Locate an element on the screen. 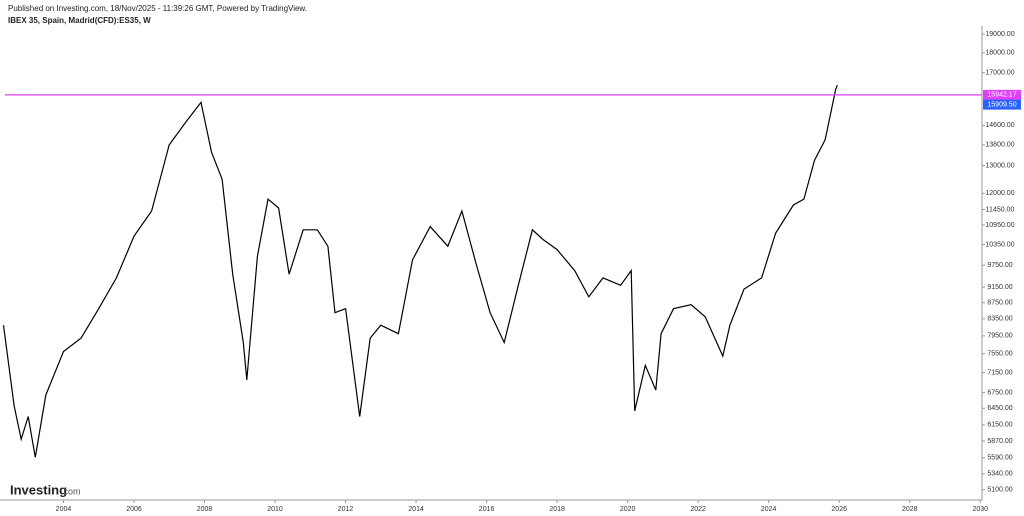 The image size is (1024, 516). y-tick-label: 18000.00 is located at coordinates (999, 53).